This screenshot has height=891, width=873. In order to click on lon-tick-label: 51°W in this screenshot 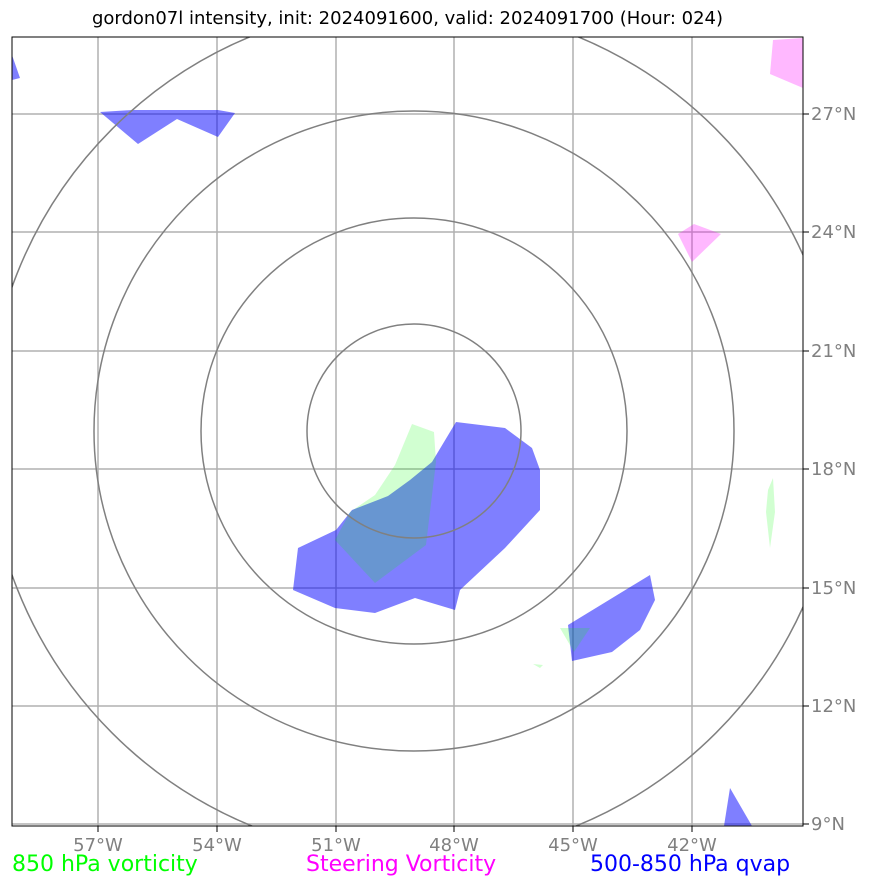, I will do `click(336, 845)`.